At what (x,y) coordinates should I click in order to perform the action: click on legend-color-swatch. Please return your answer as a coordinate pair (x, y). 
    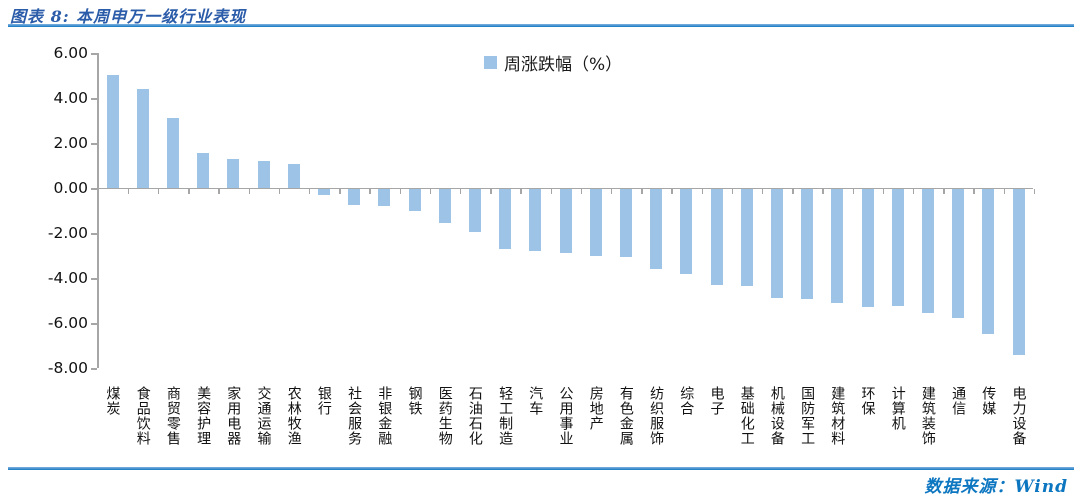
    Looking at the image, I should click on (490, 62).